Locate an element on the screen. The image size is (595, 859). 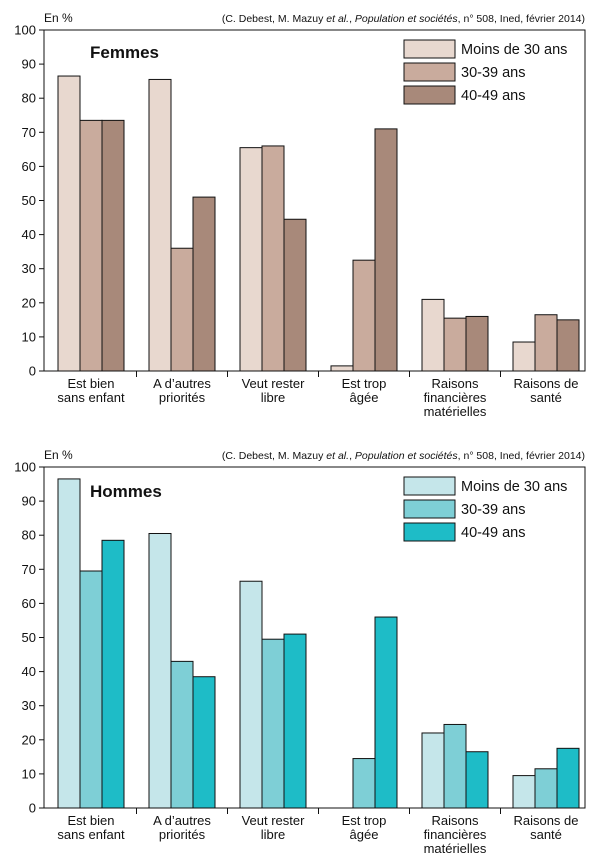
chart-title: Hommes is located at coordinates (126, 491).